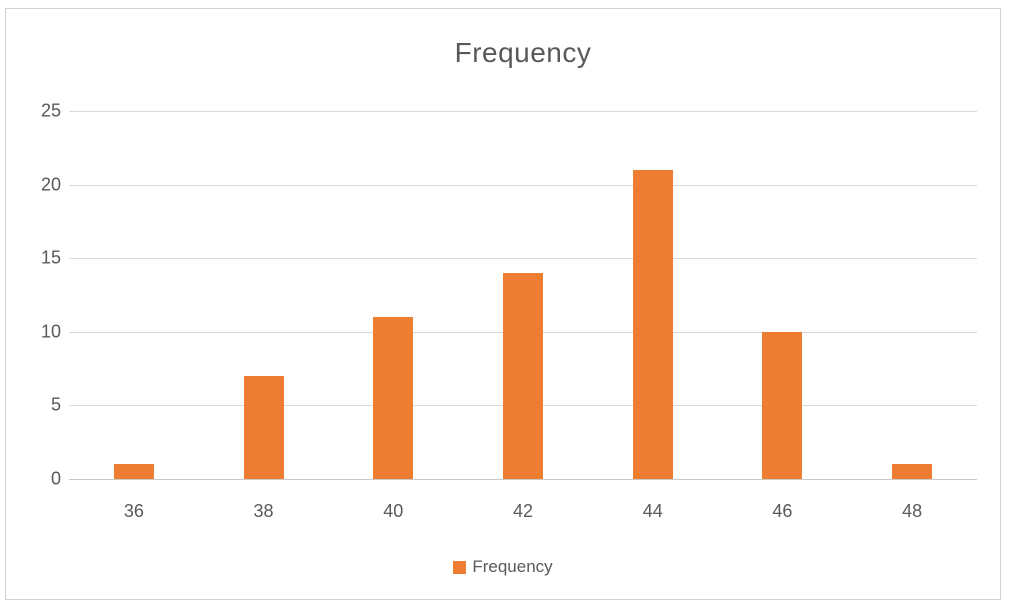  I want to click on legend: Frequency, so click(503, 567).